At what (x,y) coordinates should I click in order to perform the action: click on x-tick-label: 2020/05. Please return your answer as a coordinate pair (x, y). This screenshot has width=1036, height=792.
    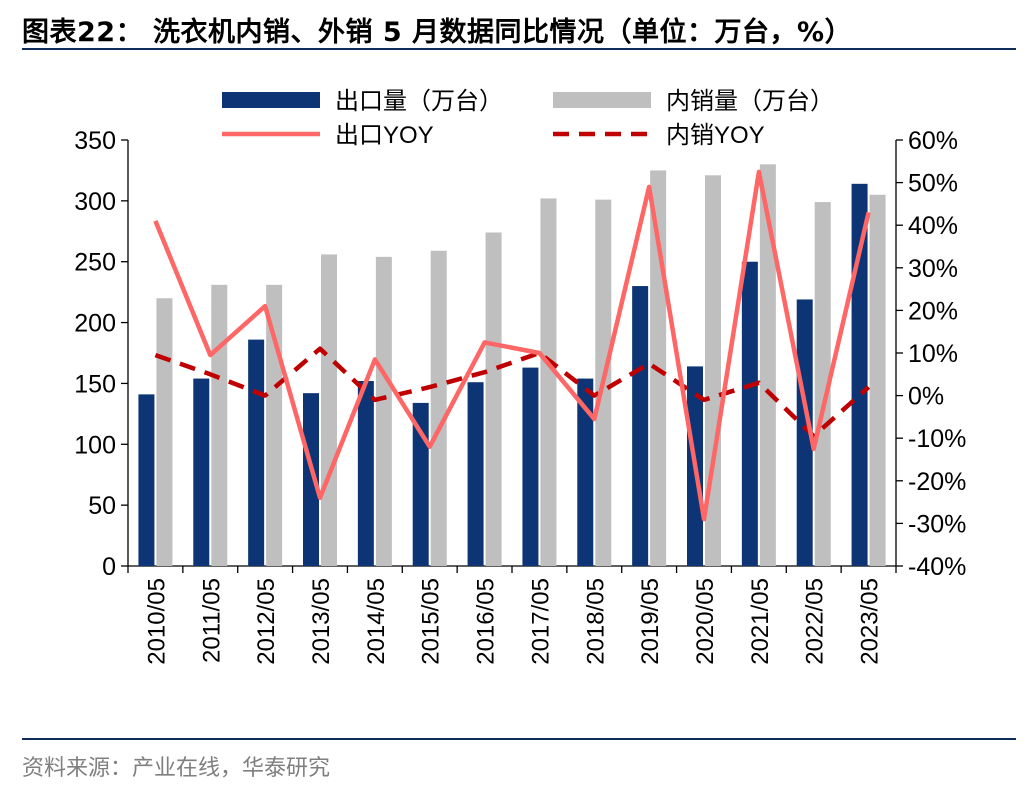
    Looking at the image, I should click on (705, 621).